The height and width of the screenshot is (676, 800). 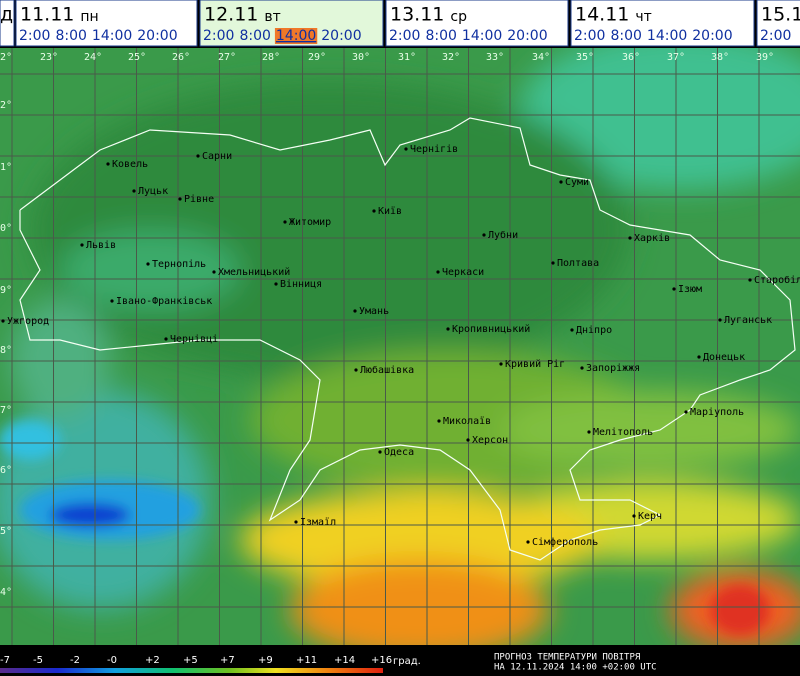 What do you see at coordinates (38, 660) in the screenshot?
I see `legend-tick: -5` at bounding box center [38, 660].